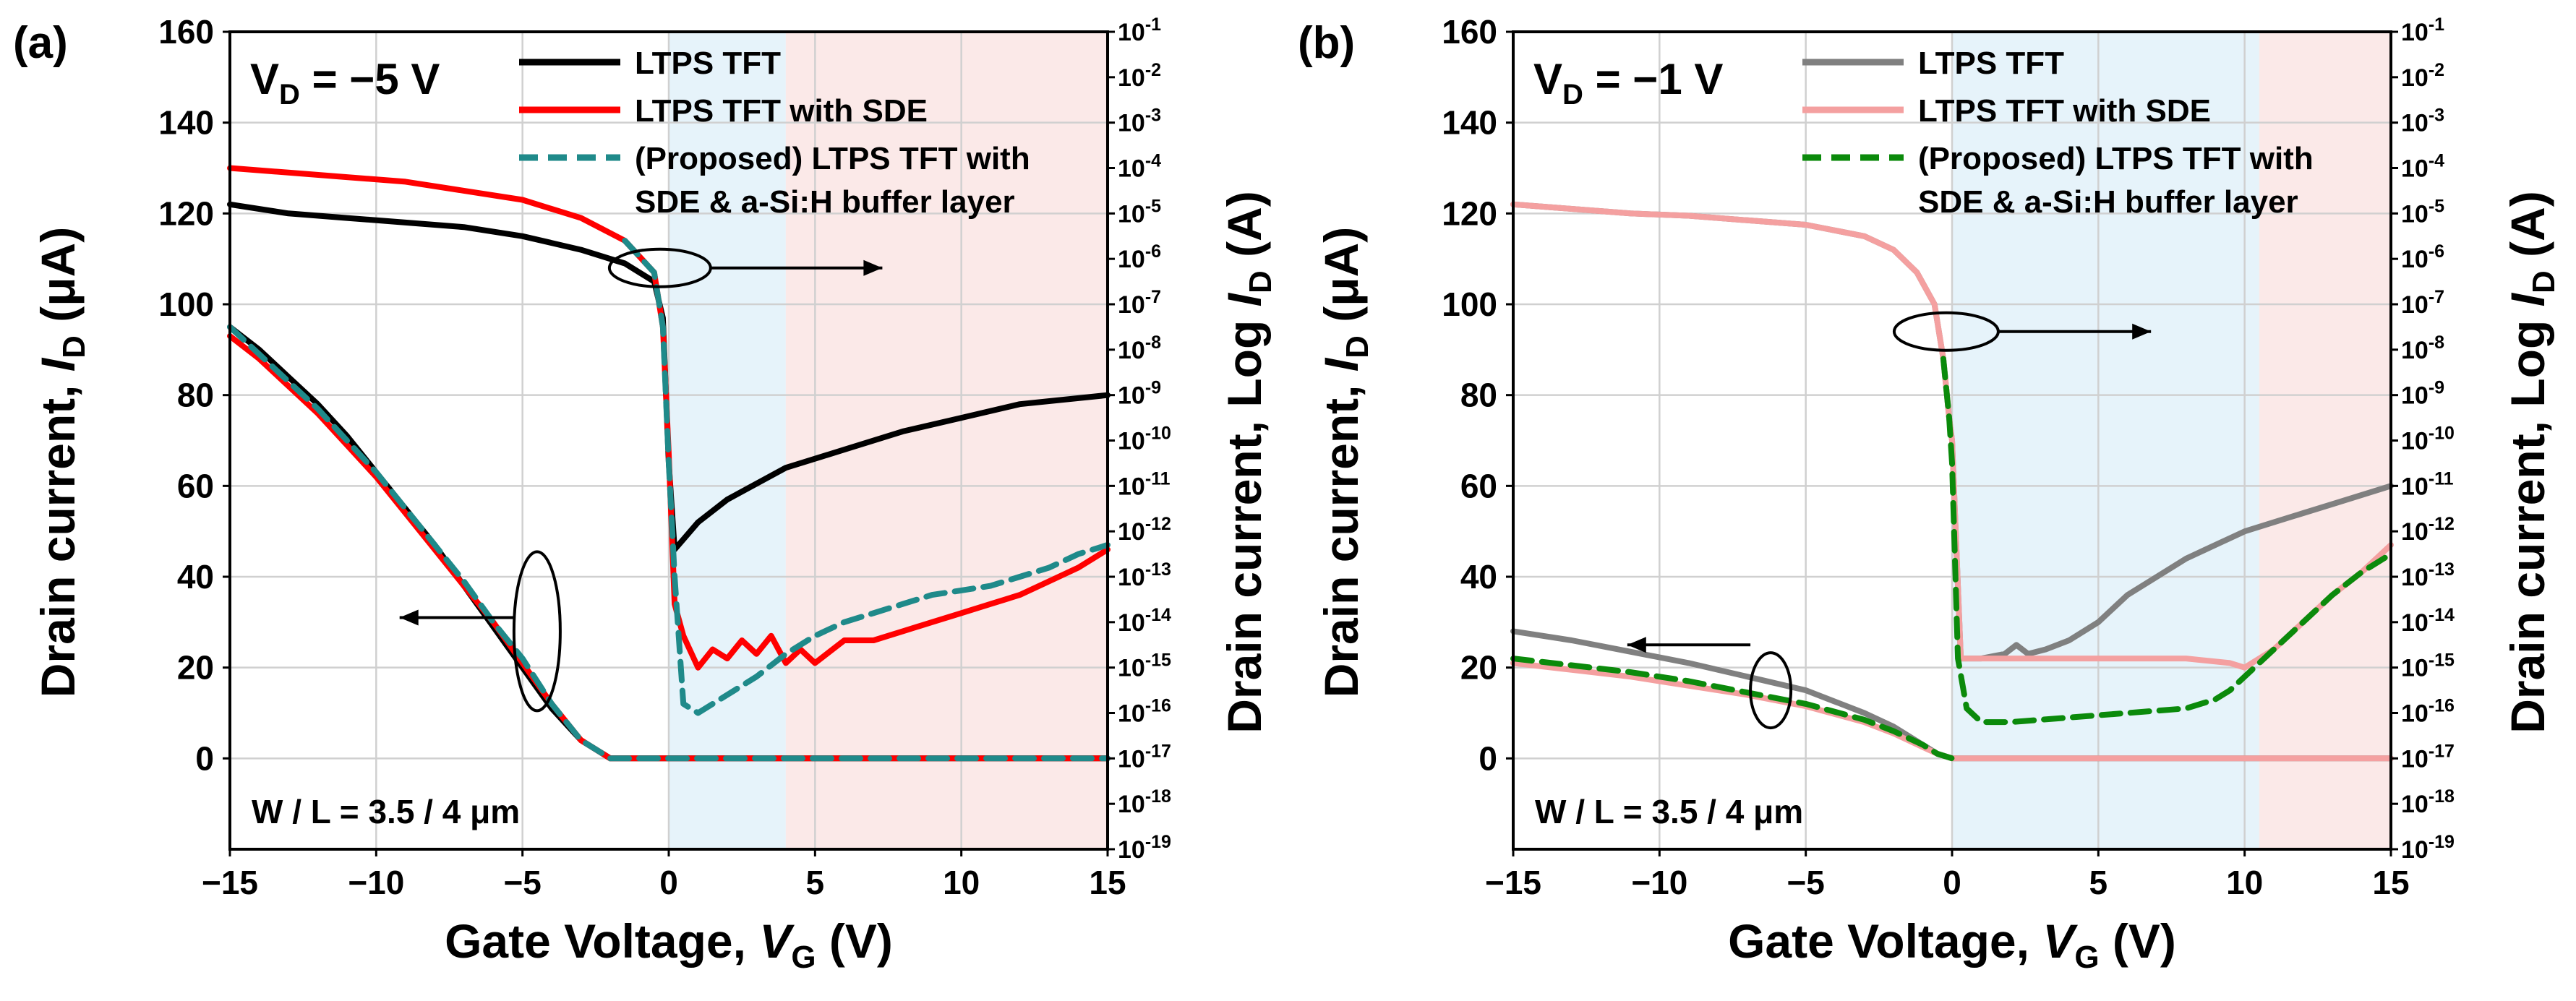 The height and width of the screenshot is (1001, 2576). I want to click on panel-label: (a), so click(40, 43).